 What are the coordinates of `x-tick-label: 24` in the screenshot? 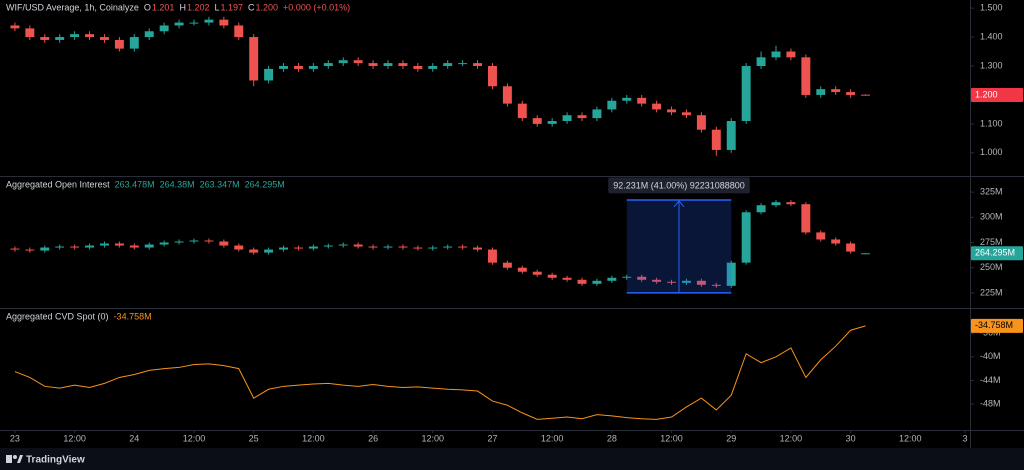 It's located at (134, 438).